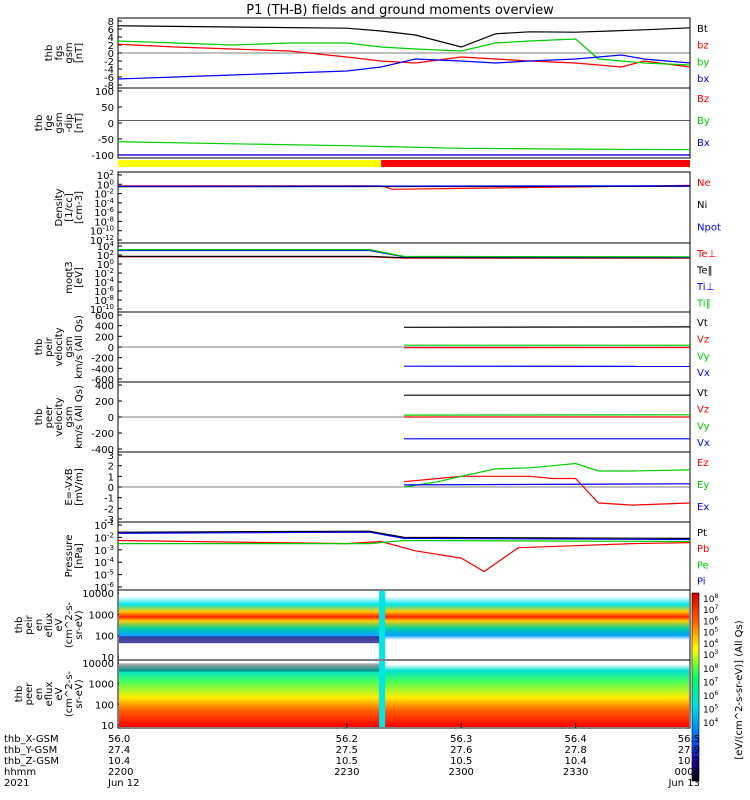 Image resolution: width=750 pixels, height=800 pixels. I want to click on legend-Vx: Vx, so click(703, 443).